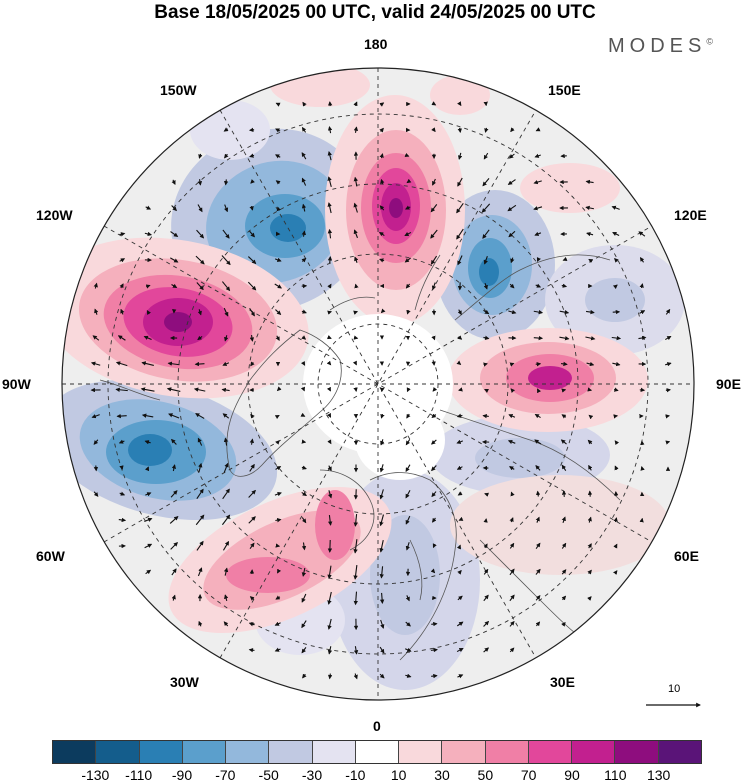 The image size is (750, 783). What do you see at coordinates (709, 41) in the screenshot?
I see `brand-mark: ©` at bounding box center [709, 41].